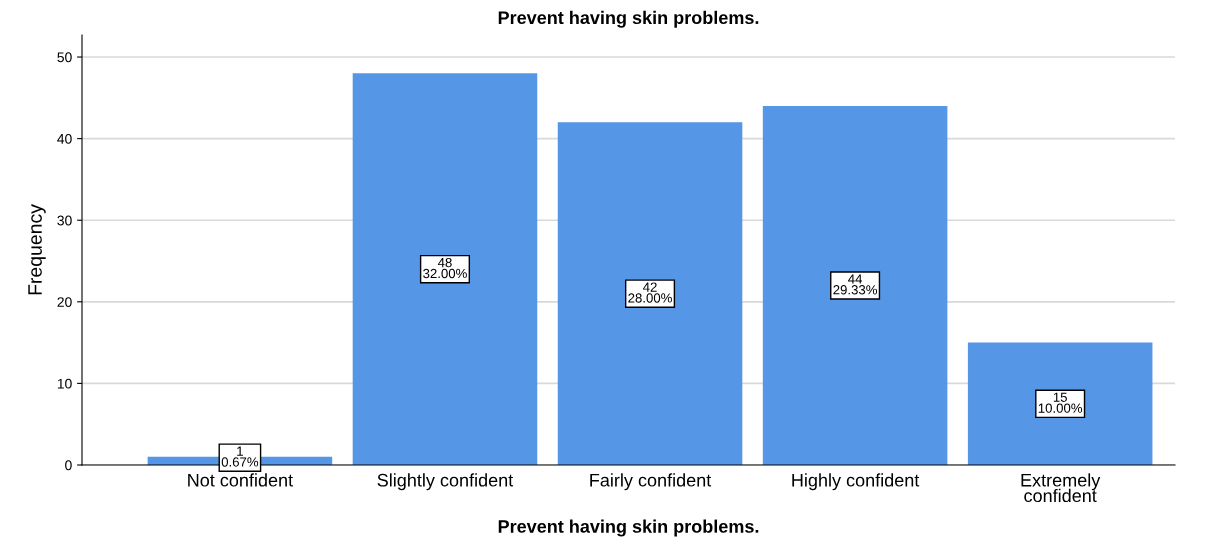 This screenshot has width=1219, height=548. What do you see at coordinates (37, 249) in the screenshot?
I see `y-axis-title: Frequency` at bounding box center [37, 249].